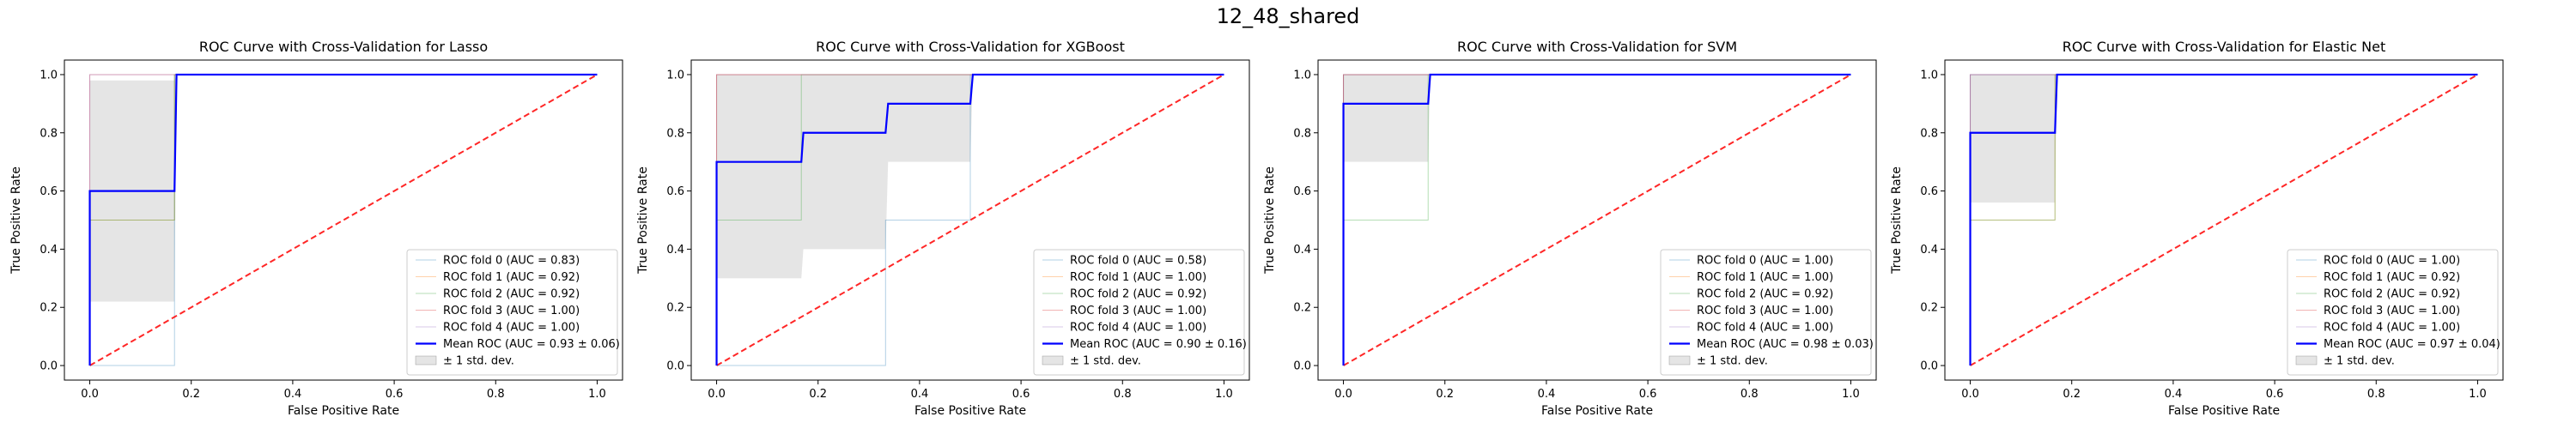 This screenshot has width=2576, height=429. What do you see at coordinates (2412, 345) in the screenshot?
I see `legend-mean-label: Mean ROC (AUC = 0.97 ± 0.04)` at bounding box center [2412, 345].